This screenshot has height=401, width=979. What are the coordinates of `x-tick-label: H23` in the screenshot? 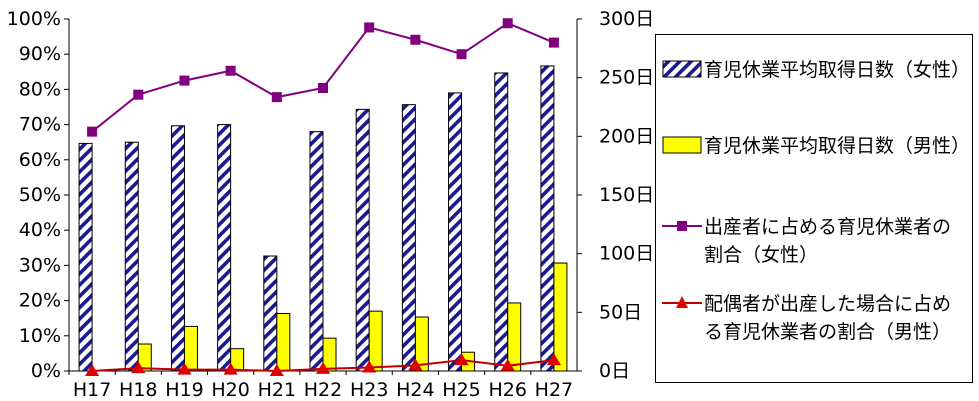 It's located at (369, 390).